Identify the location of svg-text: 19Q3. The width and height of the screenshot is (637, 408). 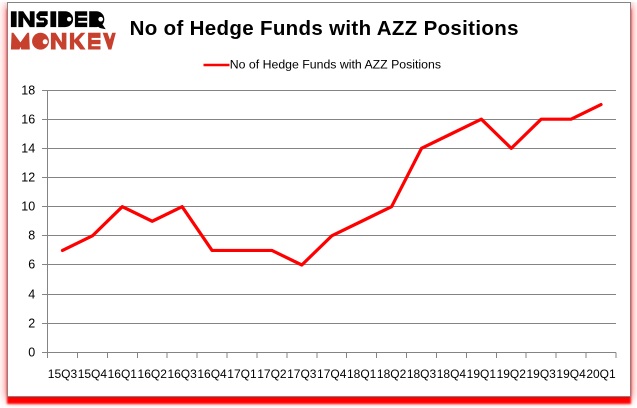
(542, 374).